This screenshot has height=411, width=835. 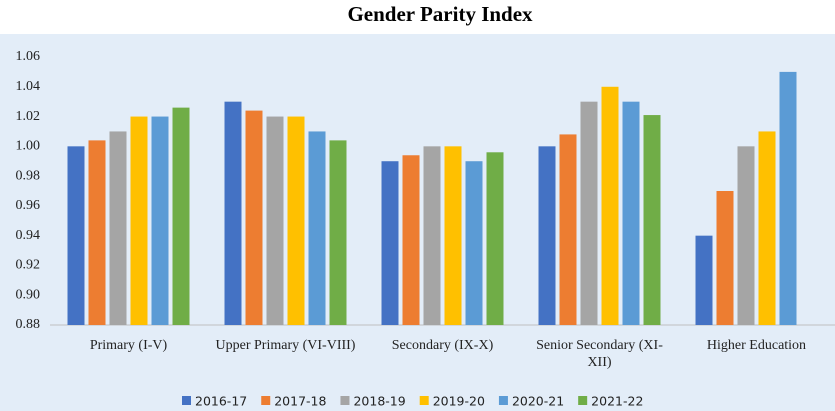 I want to click on legend-label: 2021-22, so click(x=617, y=401).